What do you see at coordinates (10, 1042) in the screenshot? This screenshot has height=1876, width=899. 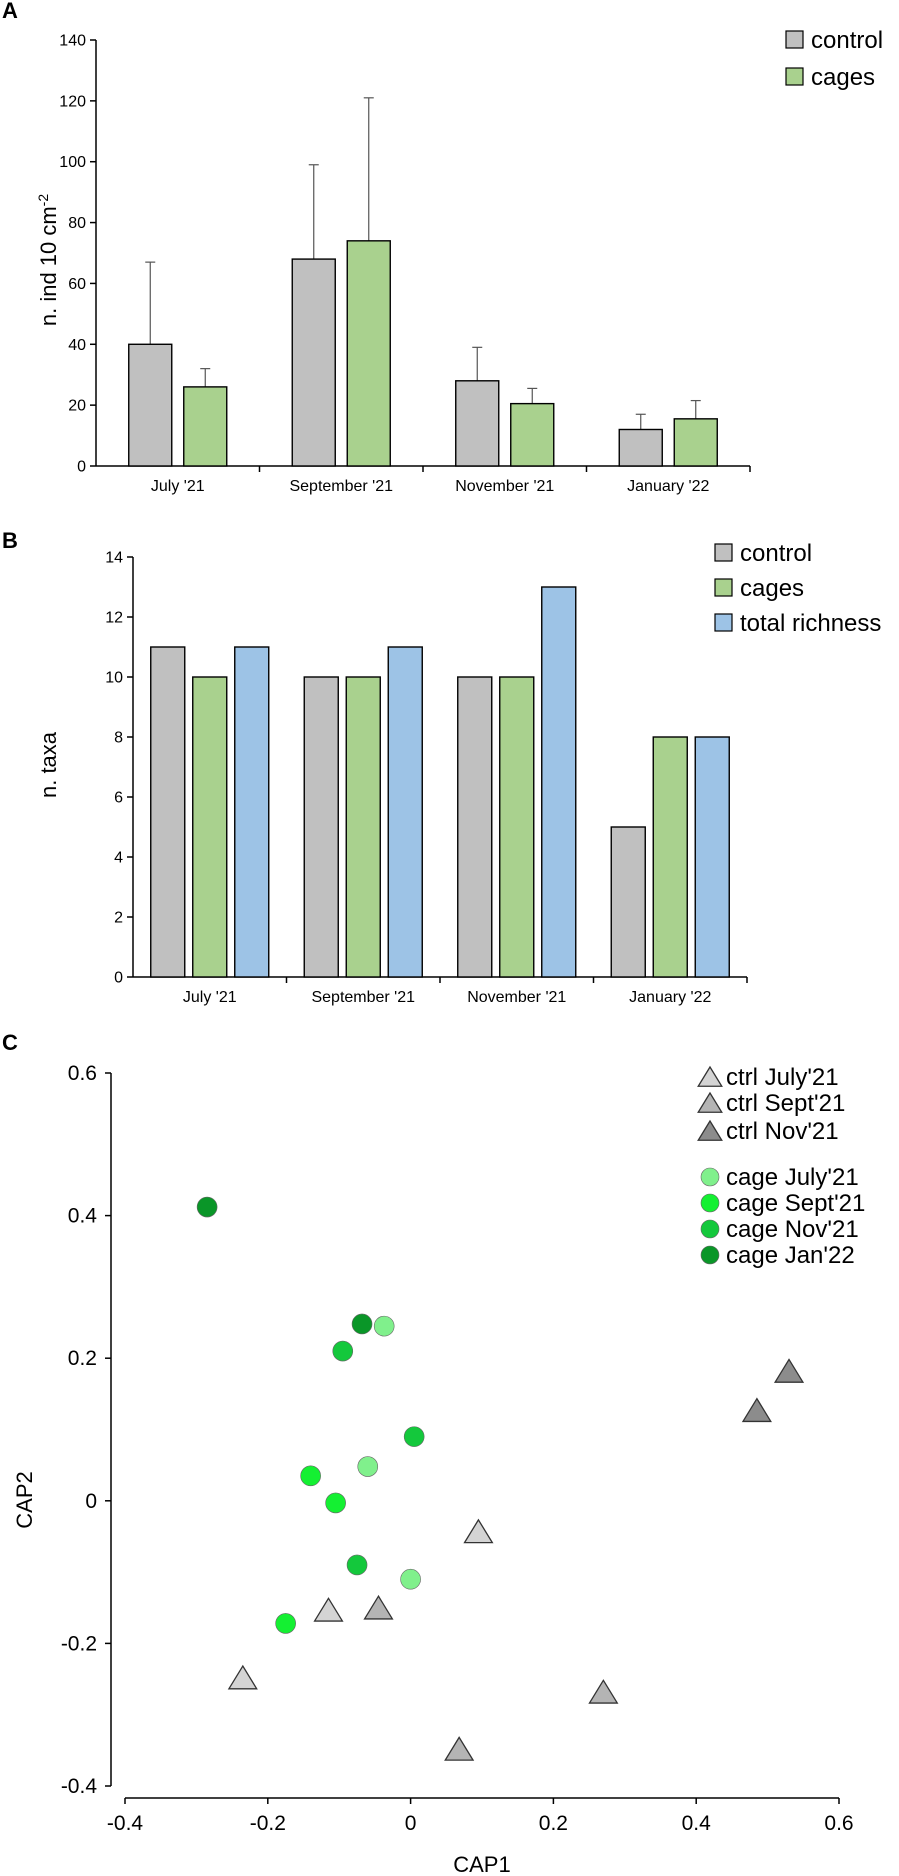 I see `panel-label-c: C` at bounding box center [10, 1042].